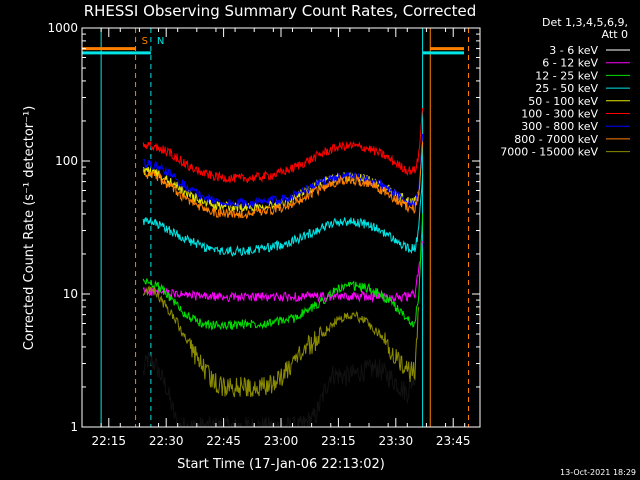  What do you see at coordinates (166, 441) in the screenshot?
I see `x-tick-label-1: 22:30` at bounding box center [166, 441].